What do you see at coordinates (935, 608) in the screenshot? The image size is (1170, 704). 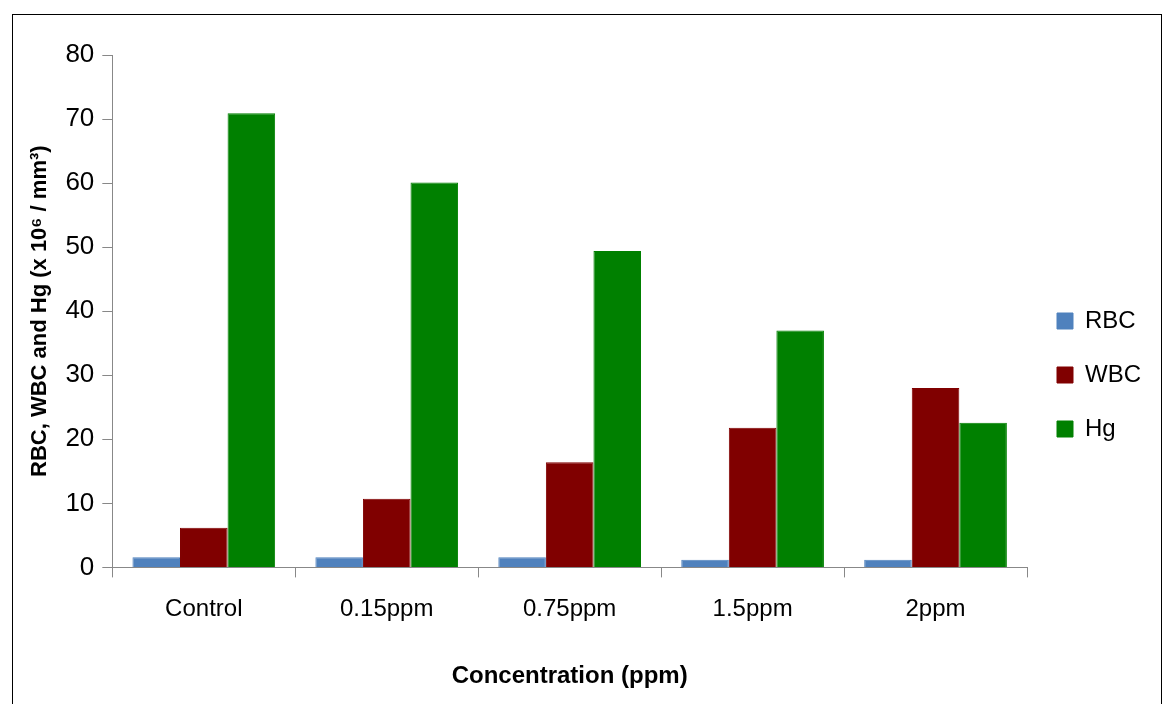 I see `x-tick-label: 2ppm` at bounding box center [935, 608].